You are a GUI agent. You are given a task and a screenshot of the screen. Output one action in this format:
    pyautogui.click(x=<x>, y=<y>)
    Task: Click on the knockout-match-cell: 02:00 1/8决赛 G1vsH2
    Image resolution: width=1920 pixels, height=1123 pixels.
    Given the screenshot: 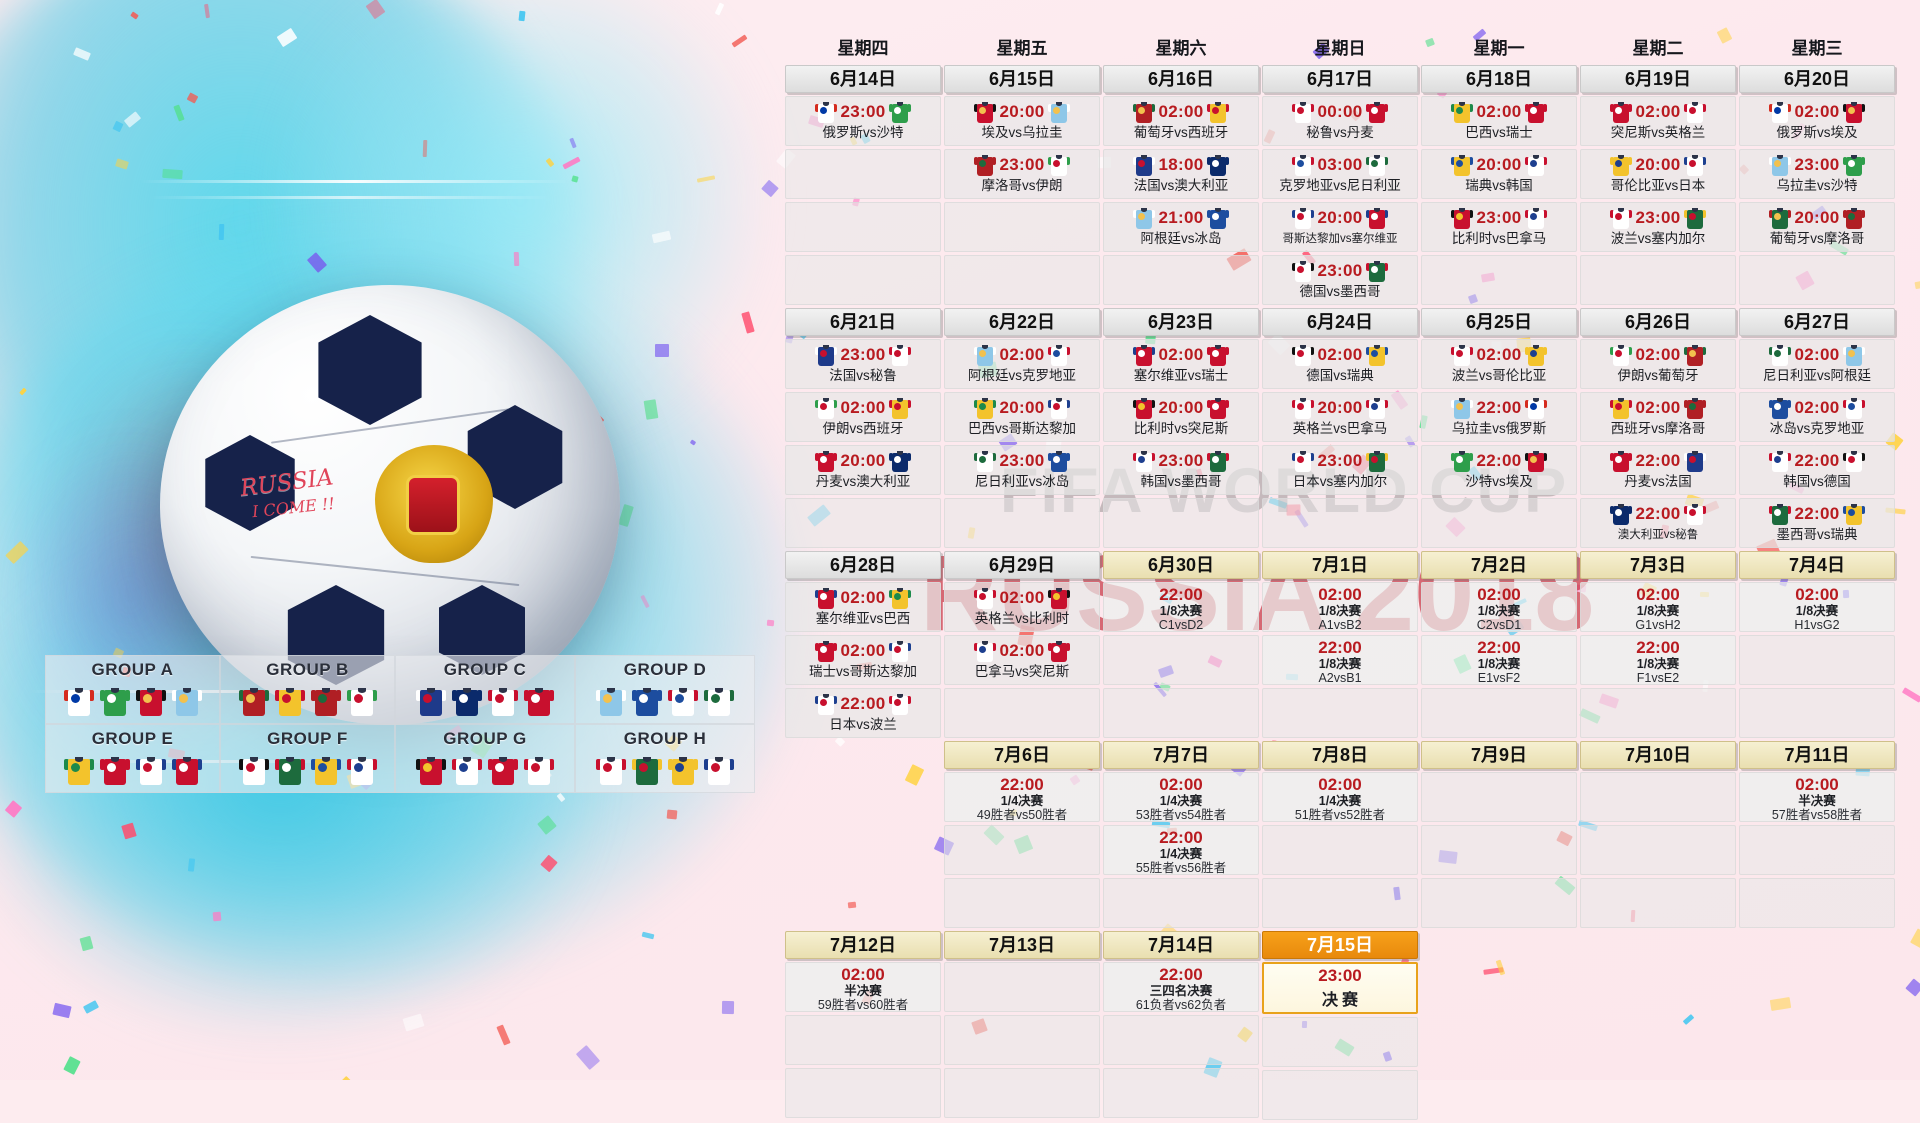 What is the action you would take?
    pyautogui.click(x=1658, y=607)
    